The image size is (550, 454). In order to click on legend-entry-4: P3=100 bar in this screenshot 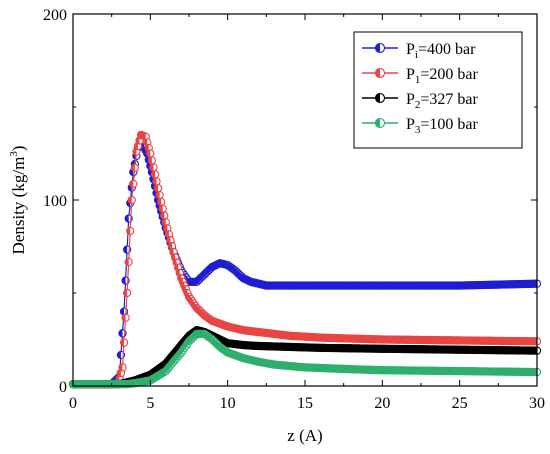, I will do `click(420, 126)`.